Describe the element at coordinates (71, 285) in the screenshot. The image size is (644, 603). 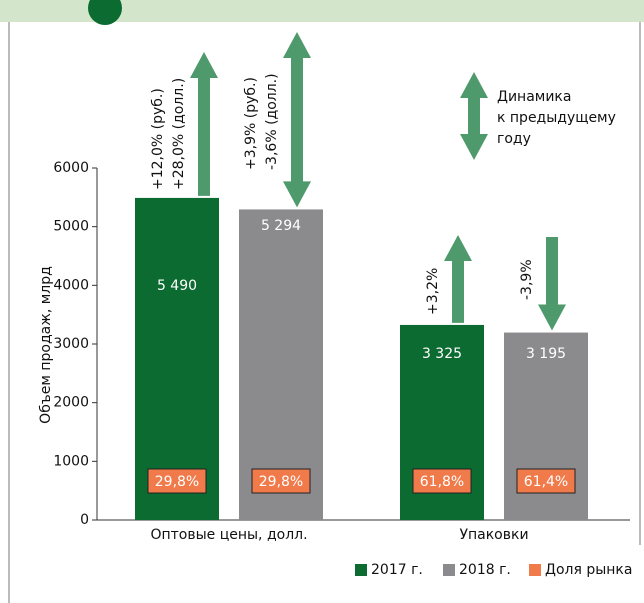
I see `y-tick-label: 4000` at that location.